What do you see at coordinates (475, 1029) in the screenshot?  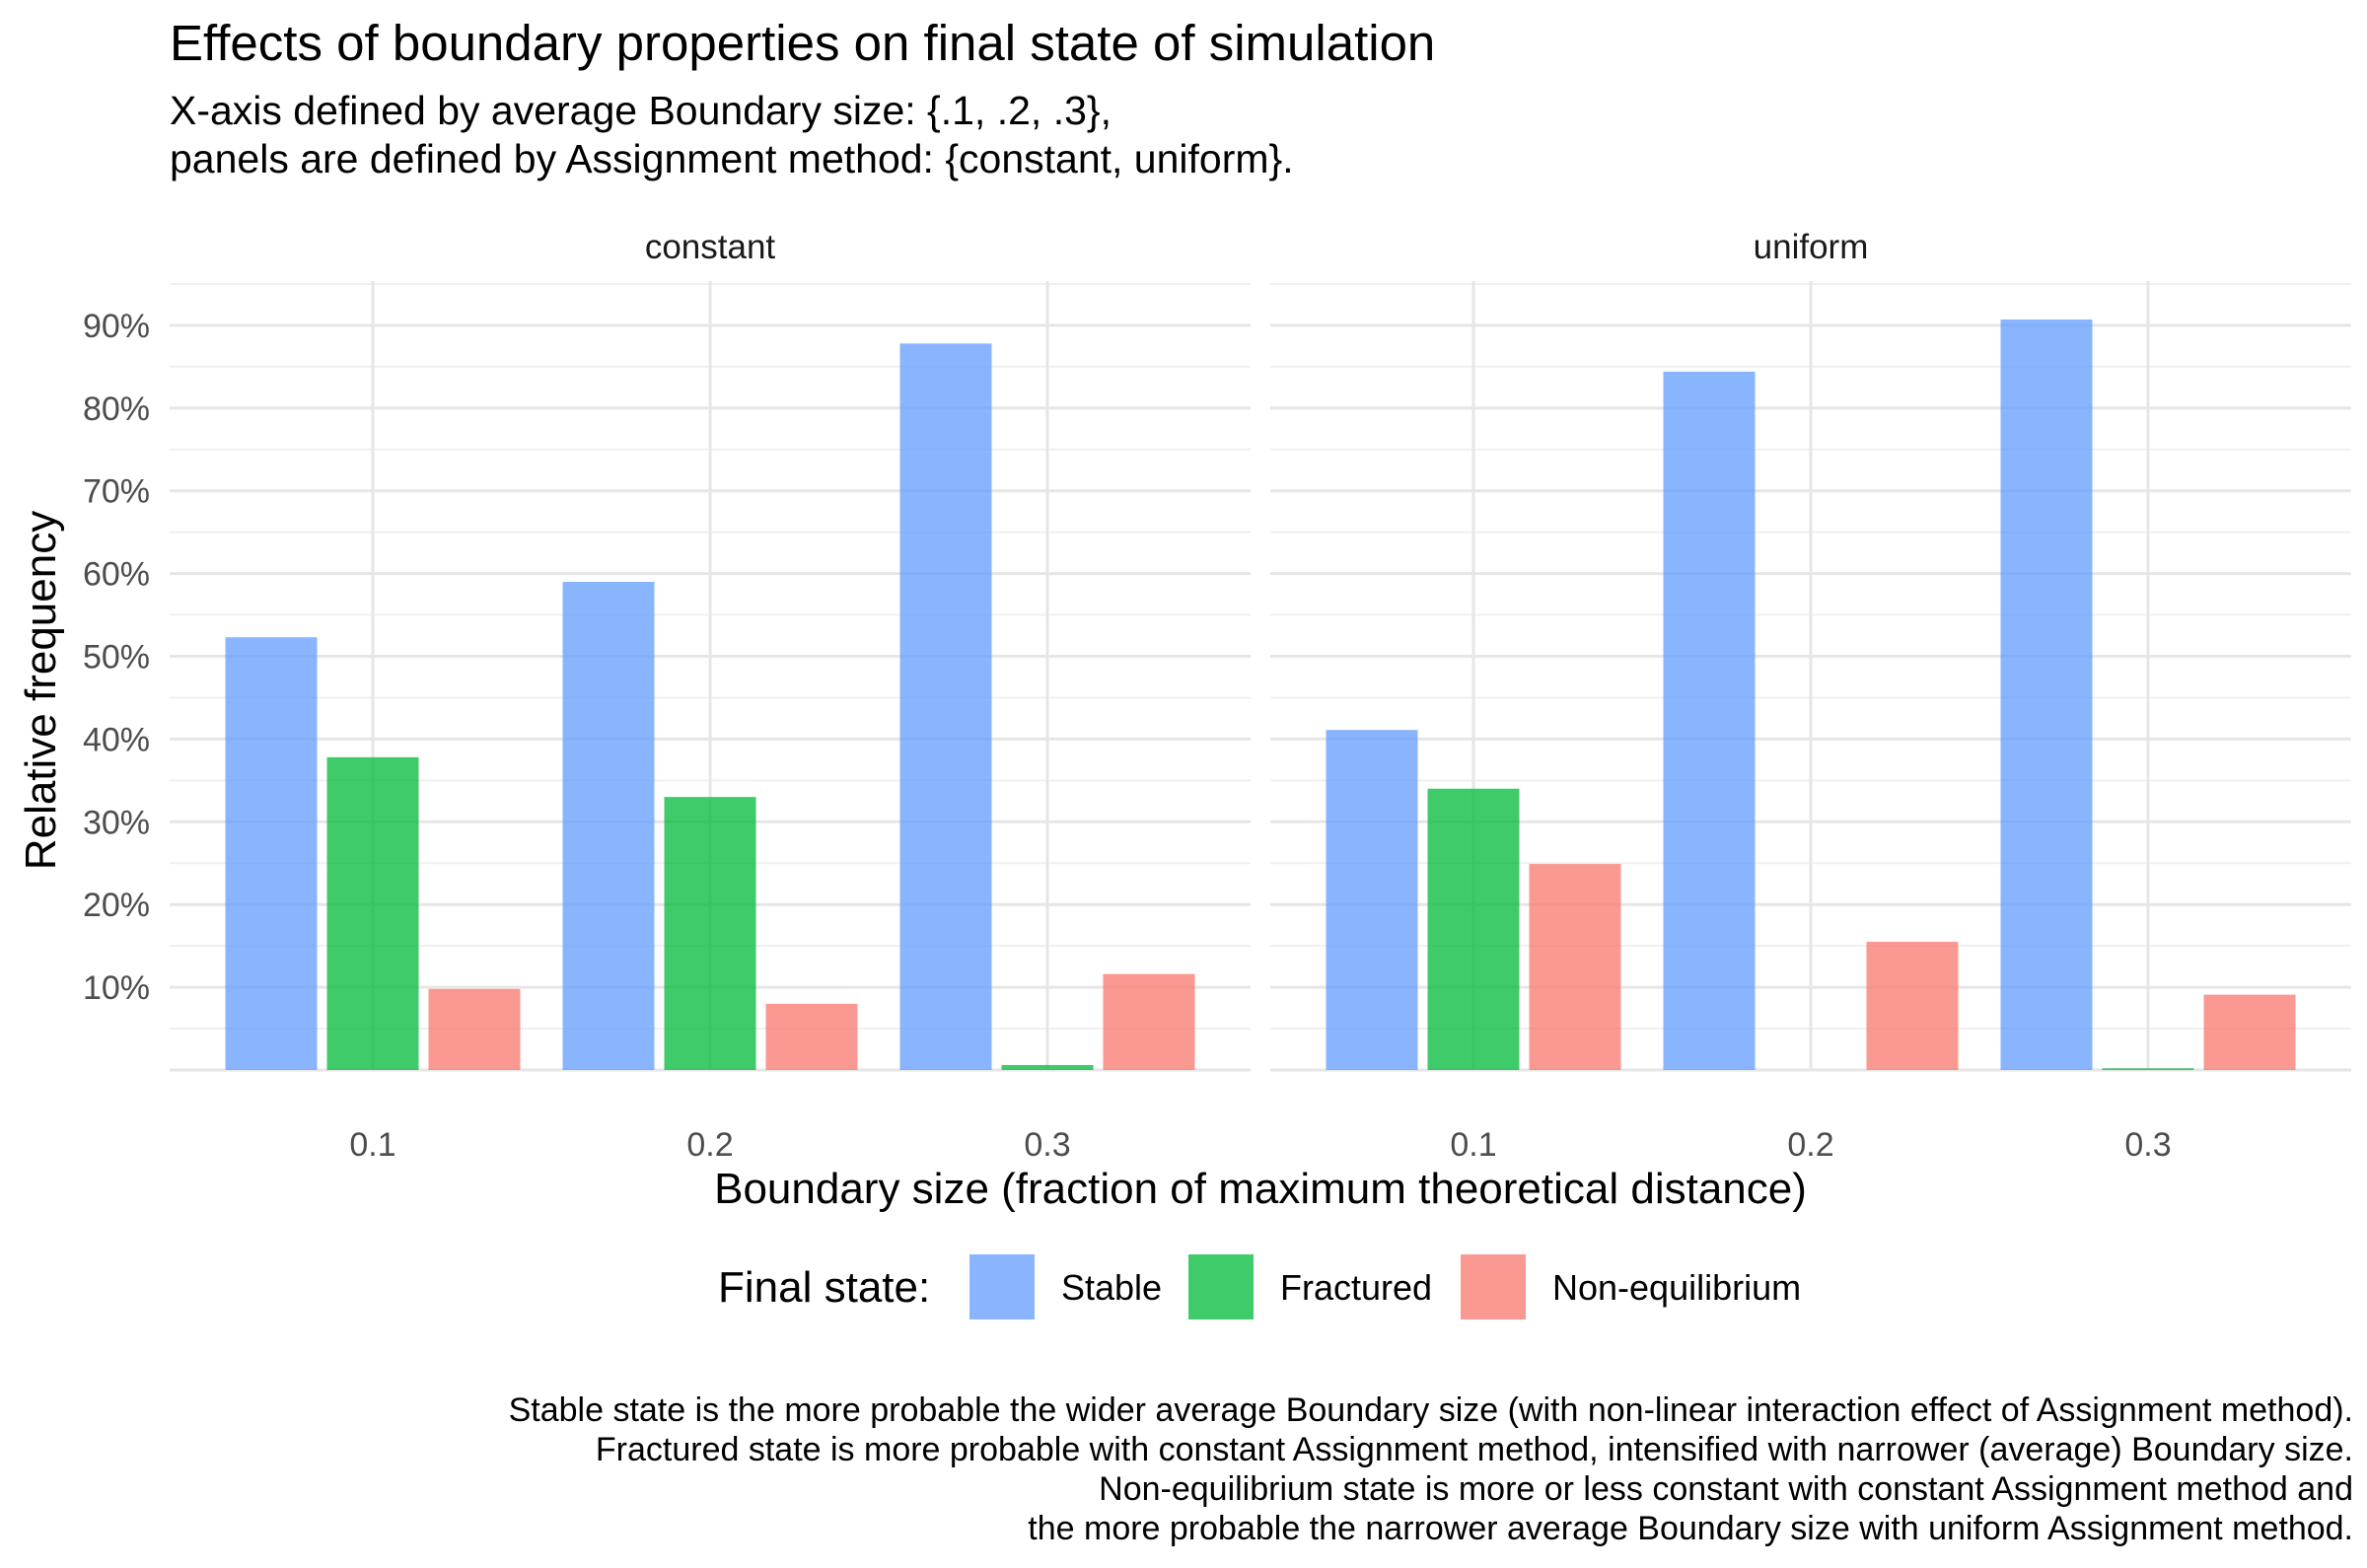 I see `bar-constant-non-equilibrium-0.1` at bounding box center [475, 1029].